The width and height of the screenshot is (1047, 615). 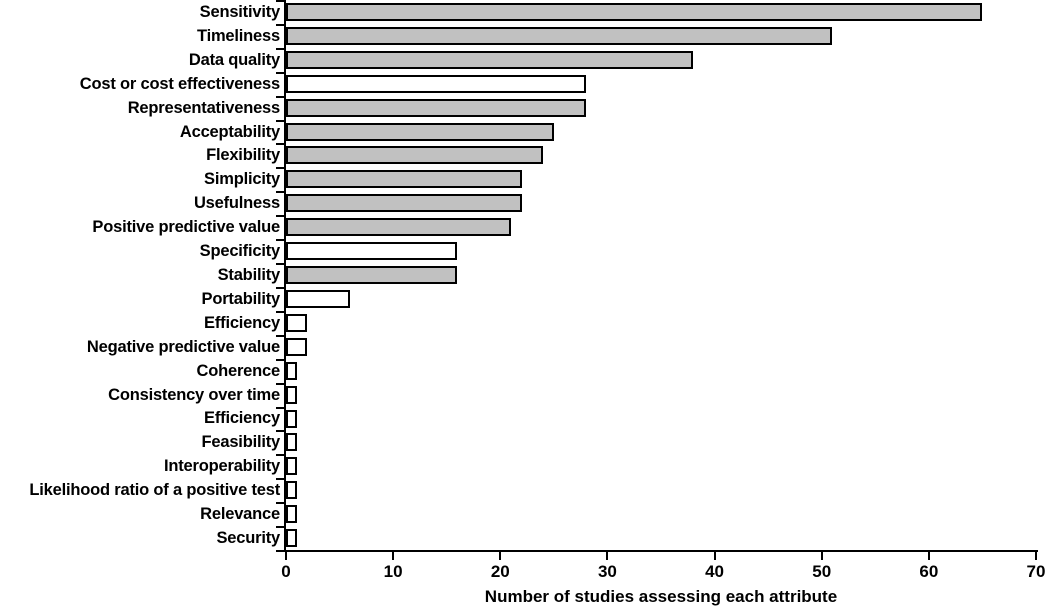 I want to click on x-tick-label-30: 30, so click(x=607, y=571).